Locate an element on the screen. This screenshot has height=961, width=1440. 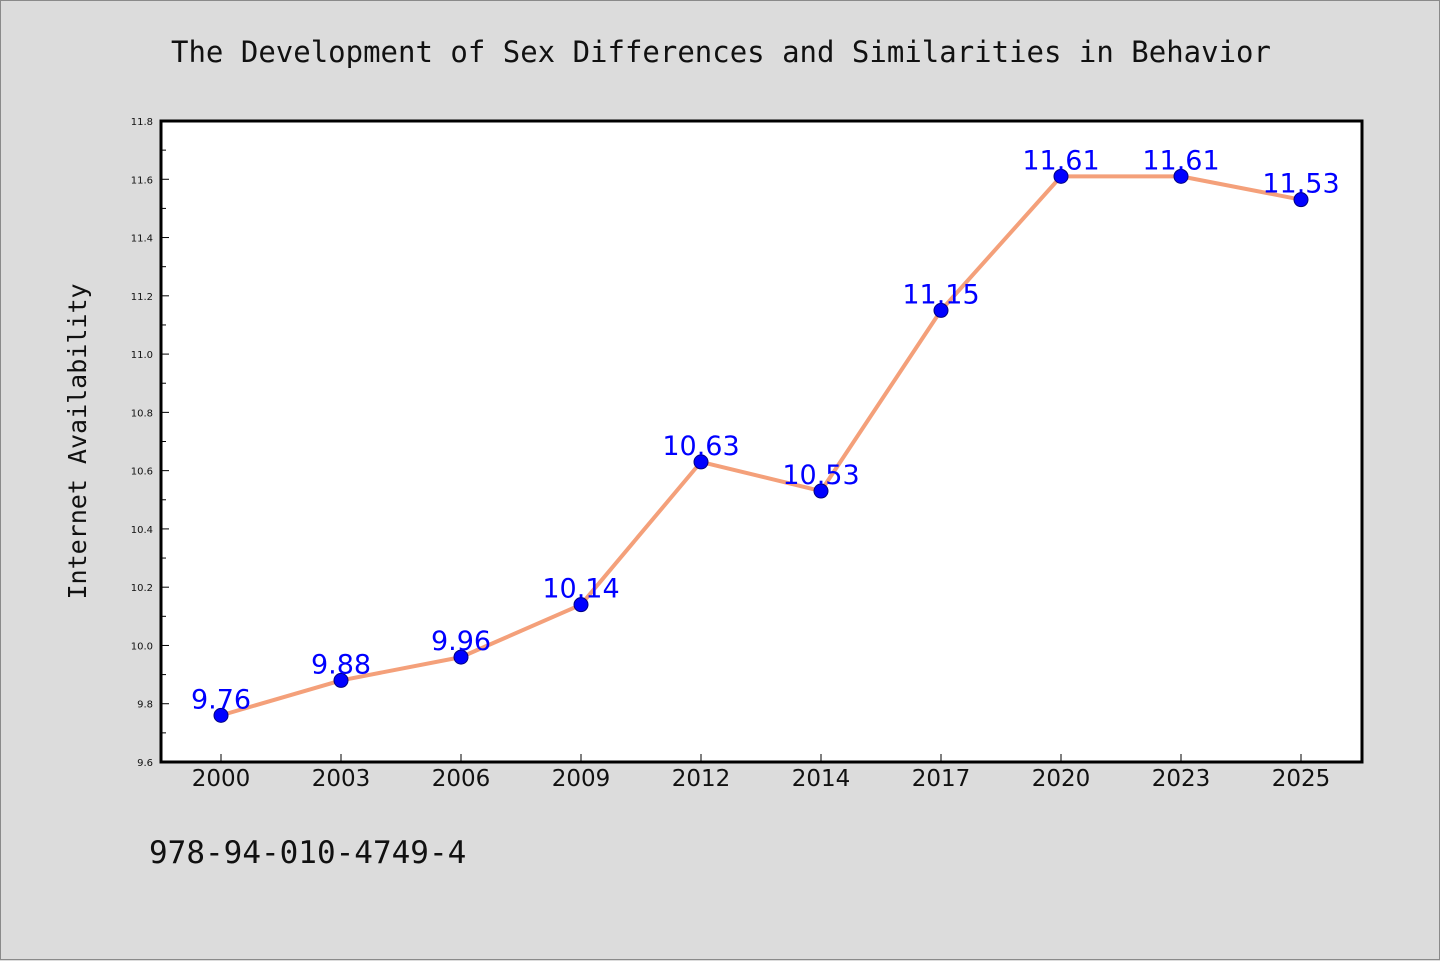
y-tick-label: 9.8 is located at coordinates (145, 705).